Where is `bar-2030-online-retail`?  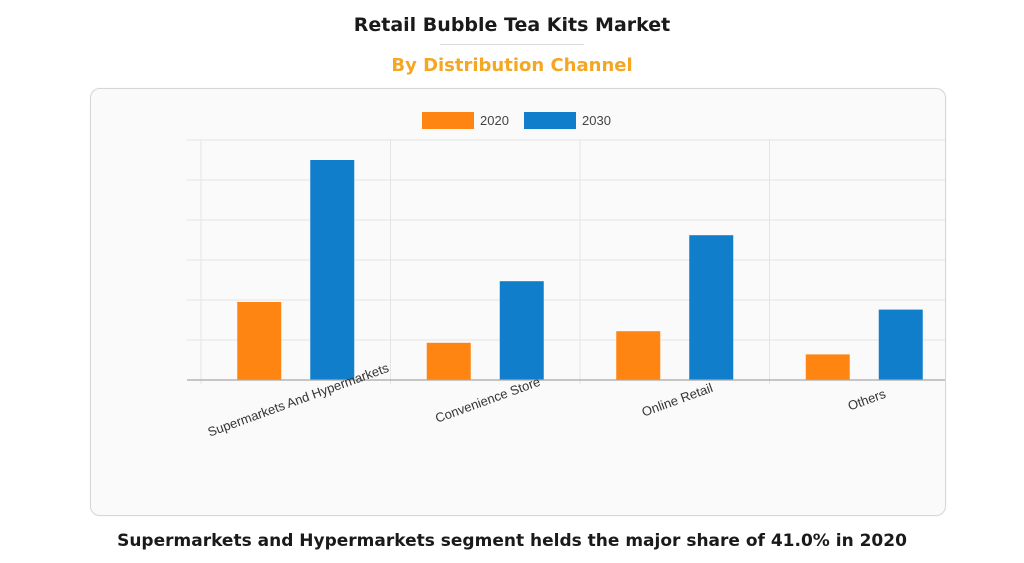
bar-2030-online-retail is located at coordinates (711, 307).